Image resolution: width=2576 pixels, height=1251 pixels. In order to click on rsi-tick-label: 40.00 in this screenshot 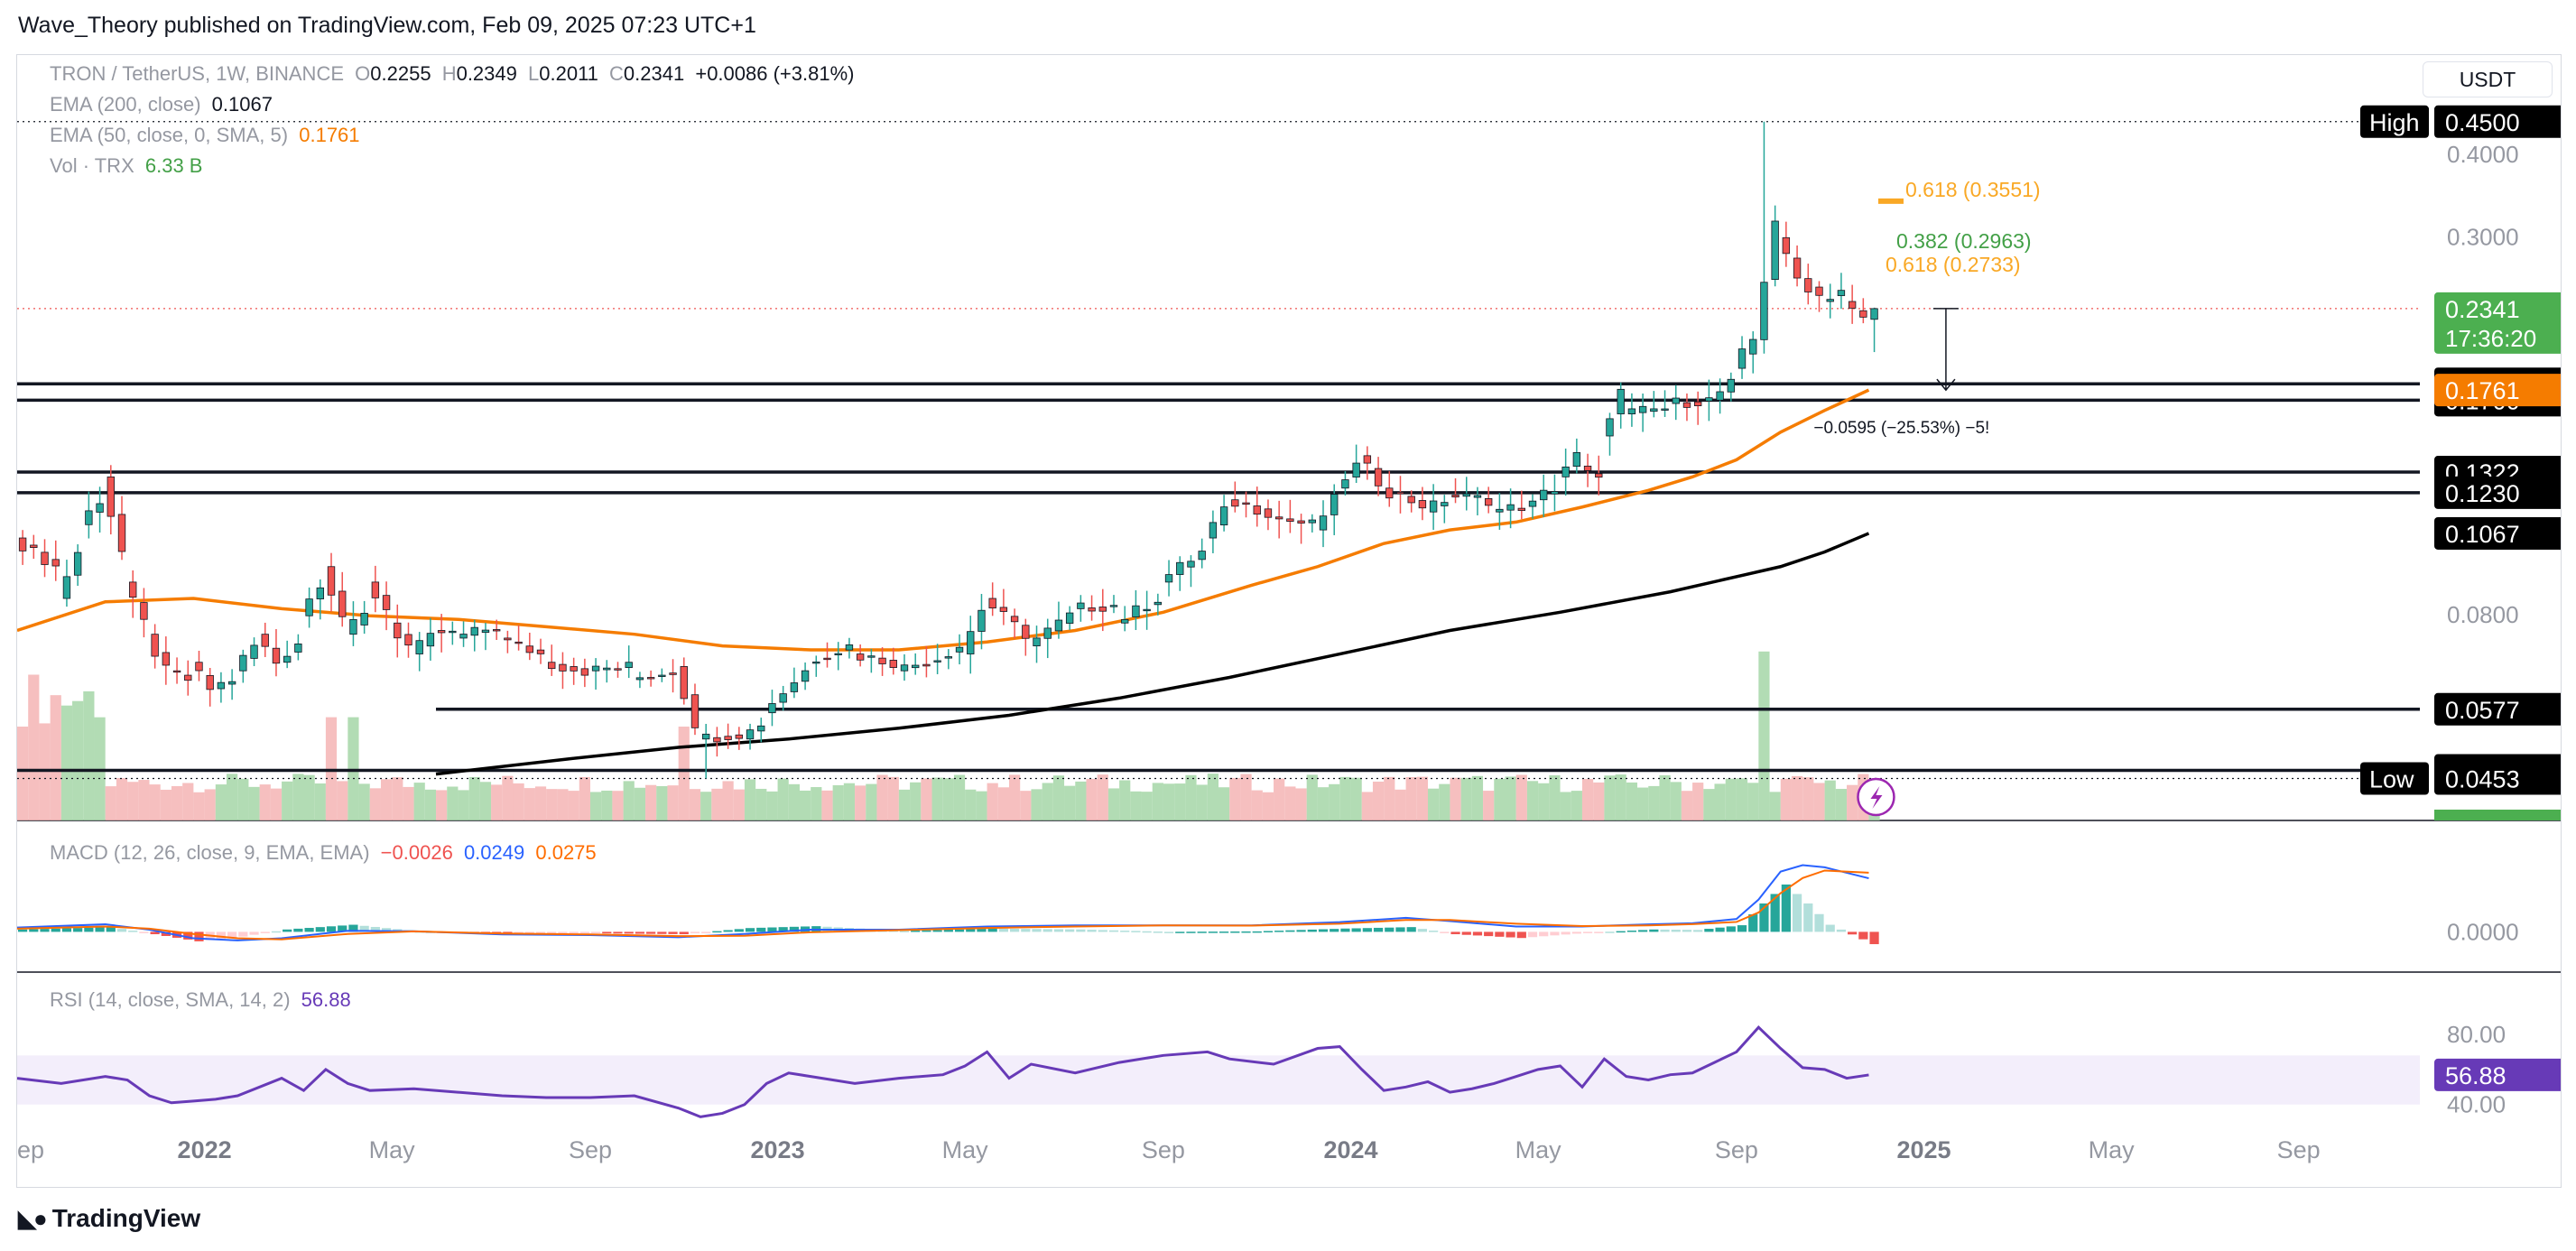, I will do `click(2476, 1104)`.